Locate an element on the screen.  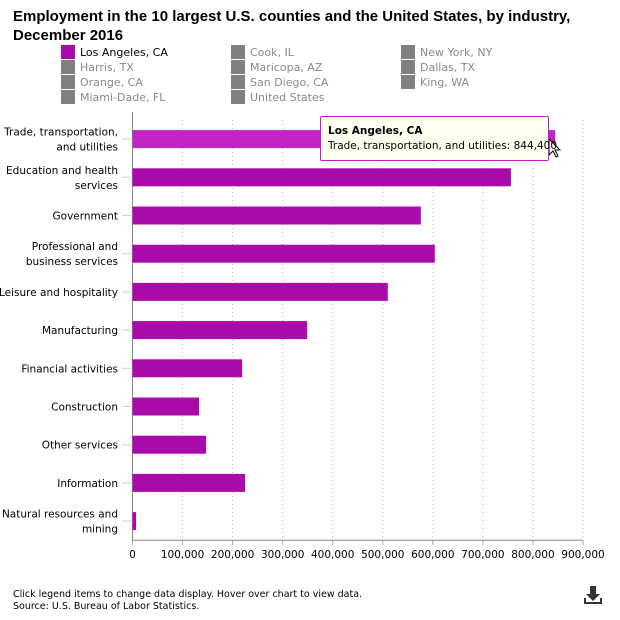
x-tick-label: 900,000 is located at coordinates (582, 555).